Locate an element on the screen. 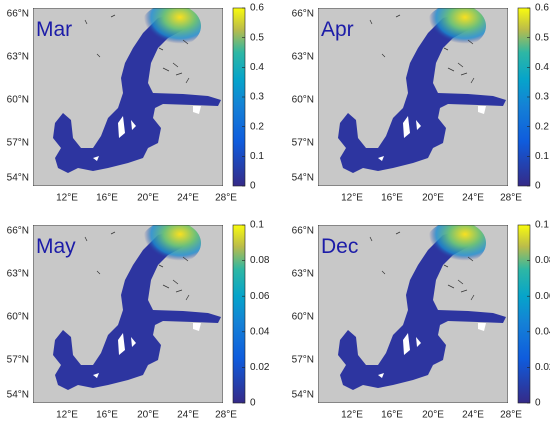 The height and width of the screenshot is (435, 550). panel-label: Apr is located at coordinates (337, 29).